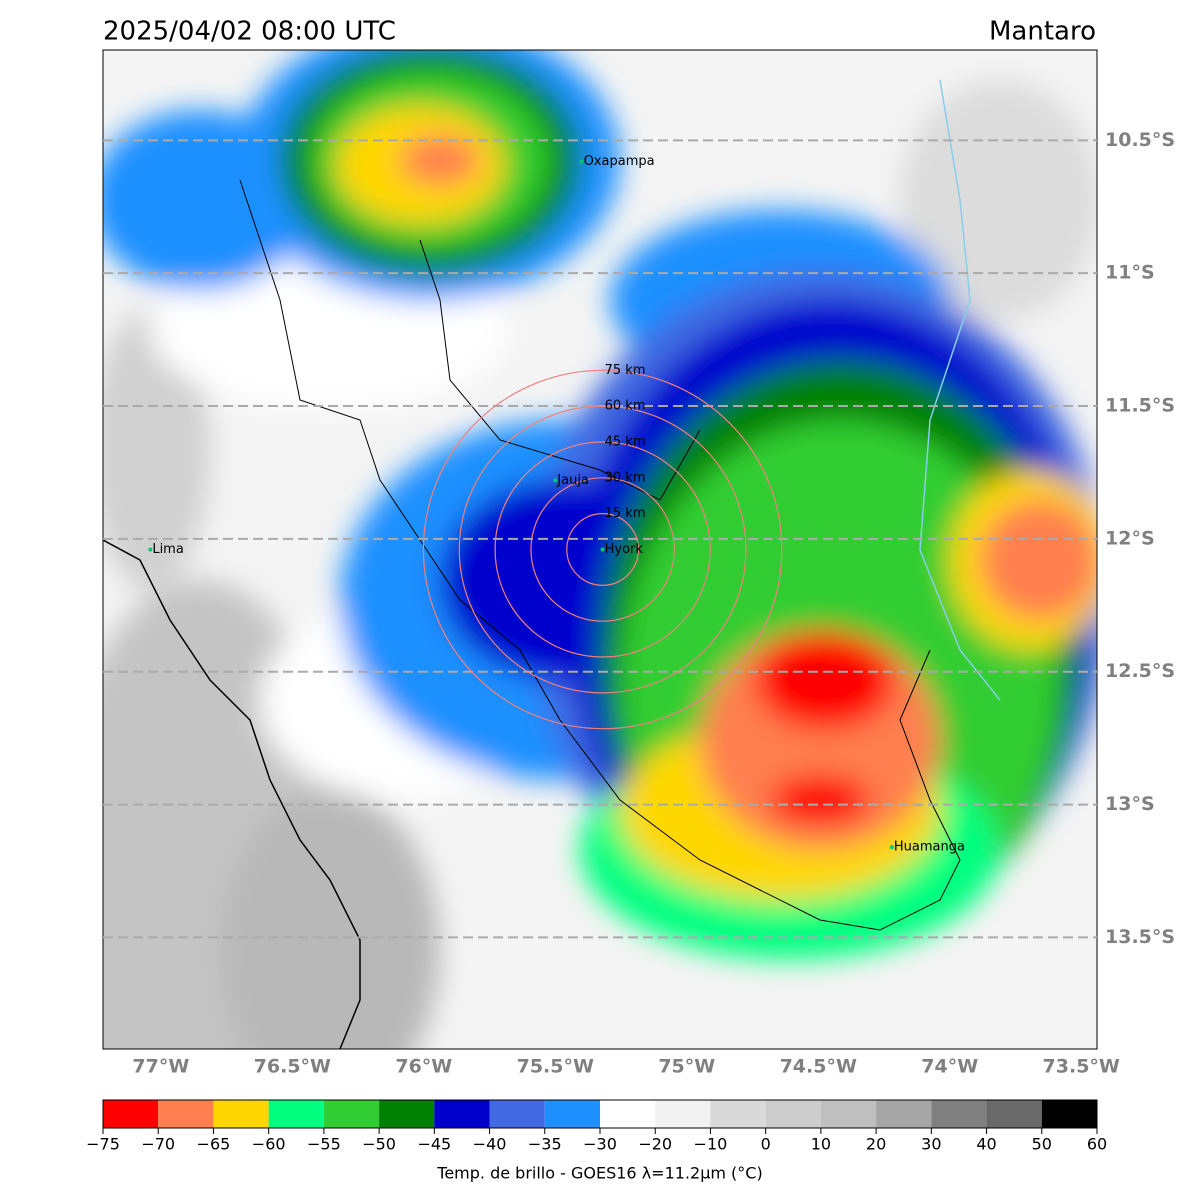 This screenshot has height=1204, width=1200. Describe the element at coordinates (876, 1144) in the screenshot. I see `colorbar-tick-label: 20` at that location.